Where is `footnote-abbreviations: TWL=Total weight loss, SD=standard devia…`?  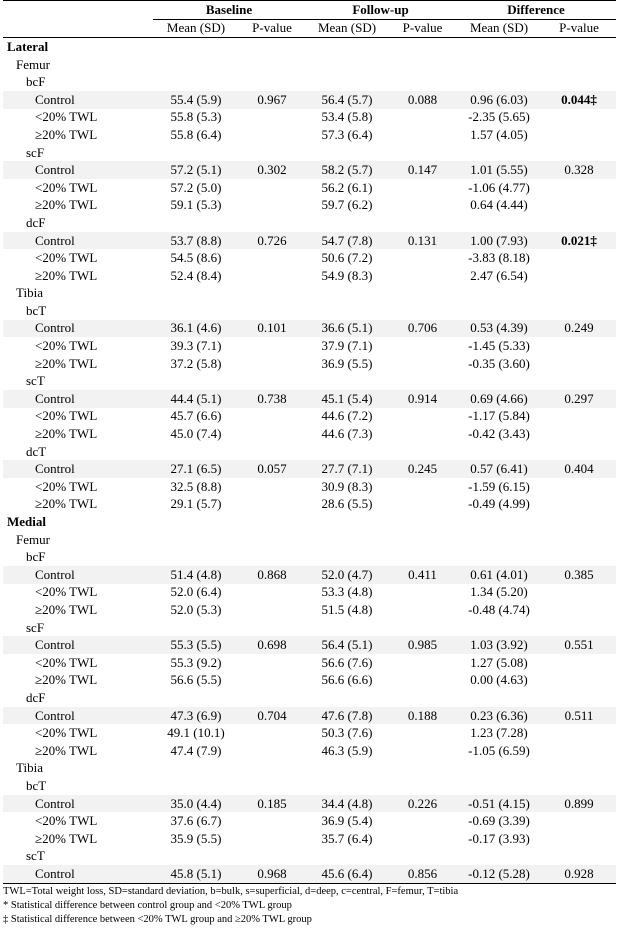
footnote-abbreviations: TWL=Total weight loss, SD=standard devia… is located at coordinates (231, 891).